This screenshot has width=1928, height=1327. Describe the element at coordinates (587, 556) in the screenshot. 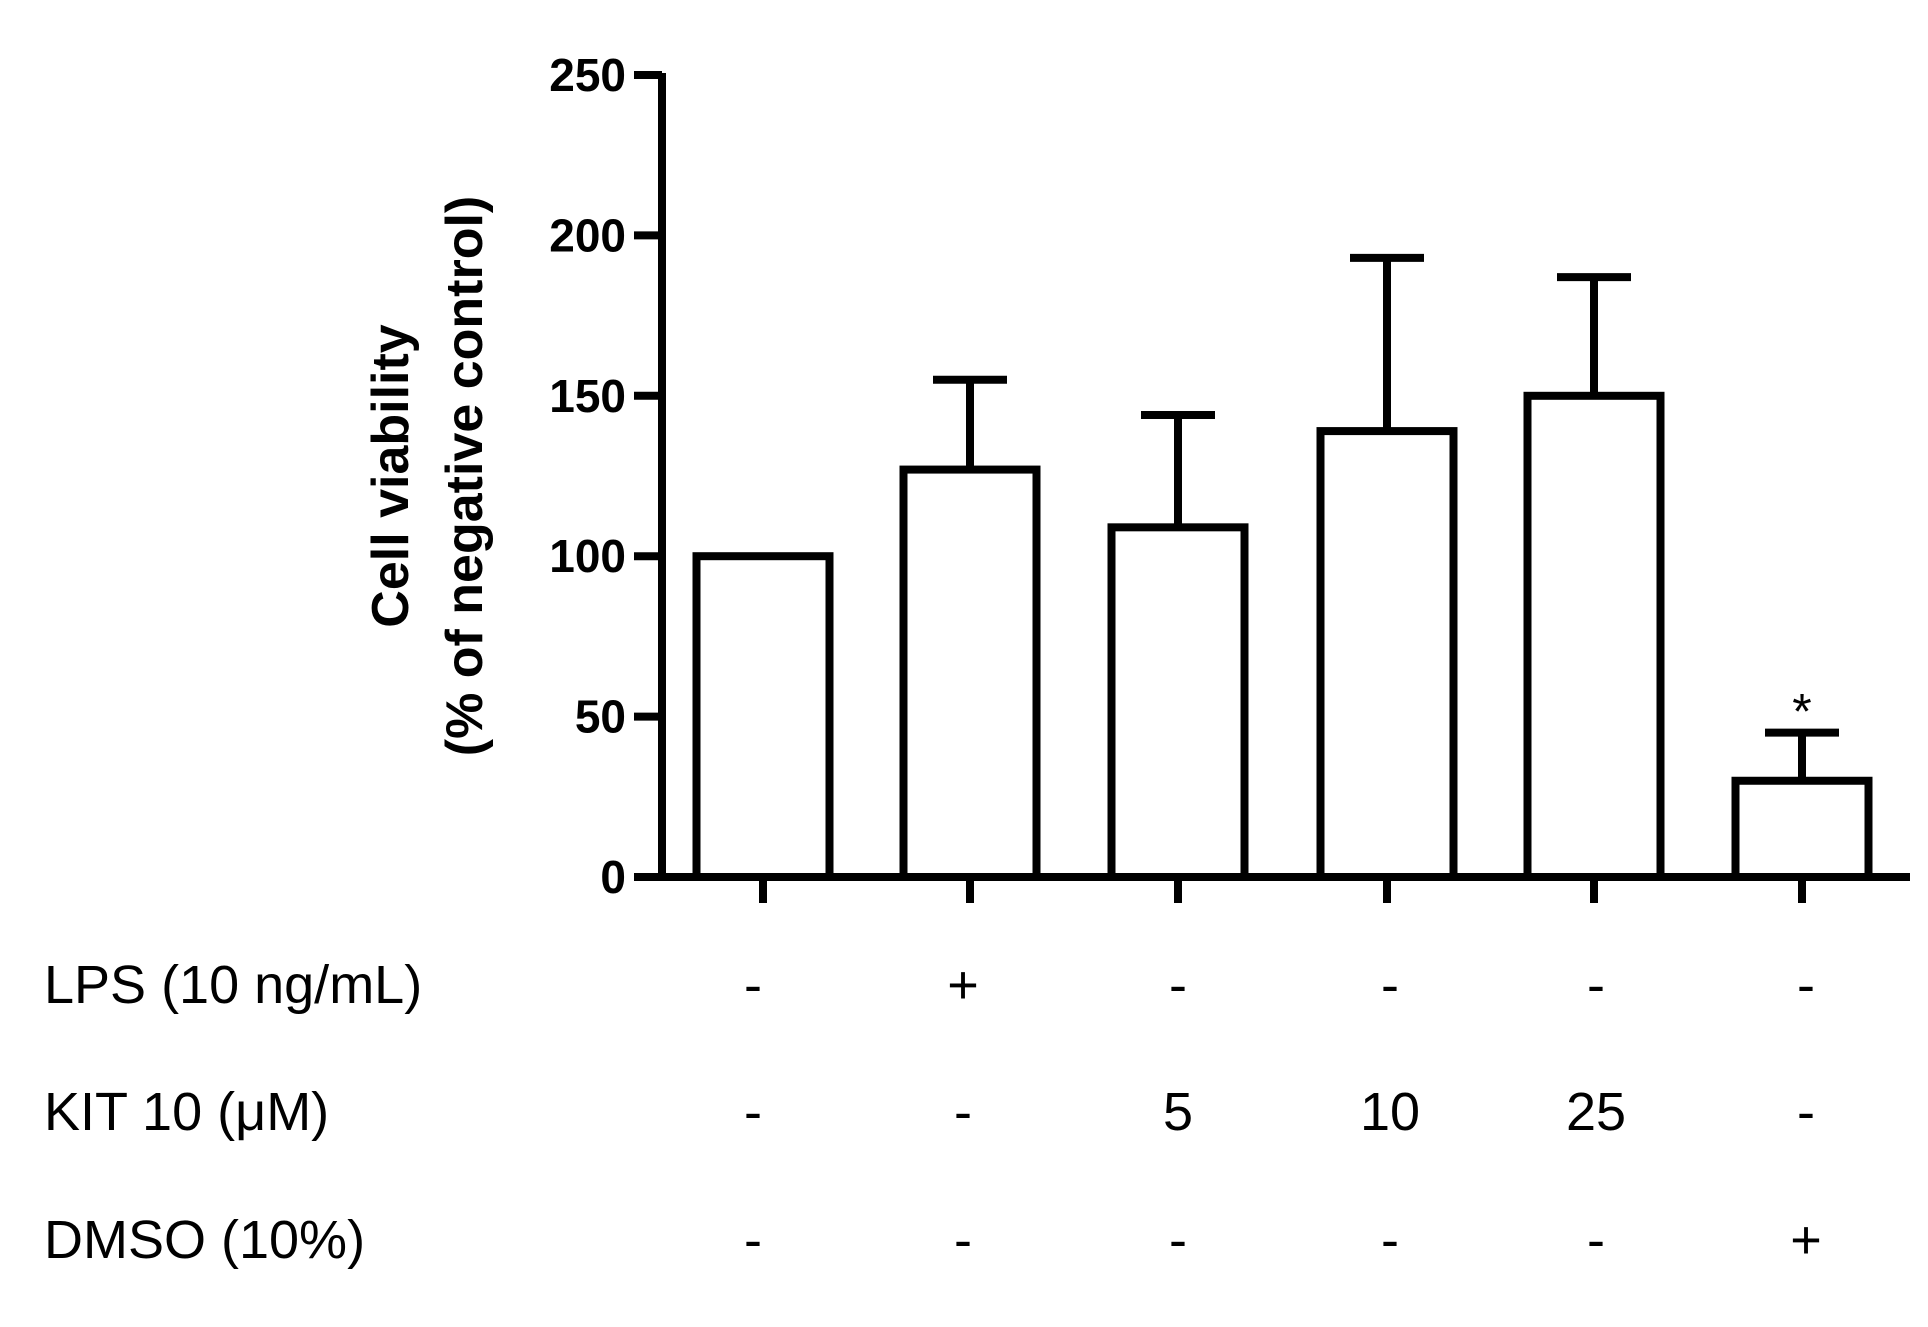

I see `y-tick-label-100: 100` at that location.